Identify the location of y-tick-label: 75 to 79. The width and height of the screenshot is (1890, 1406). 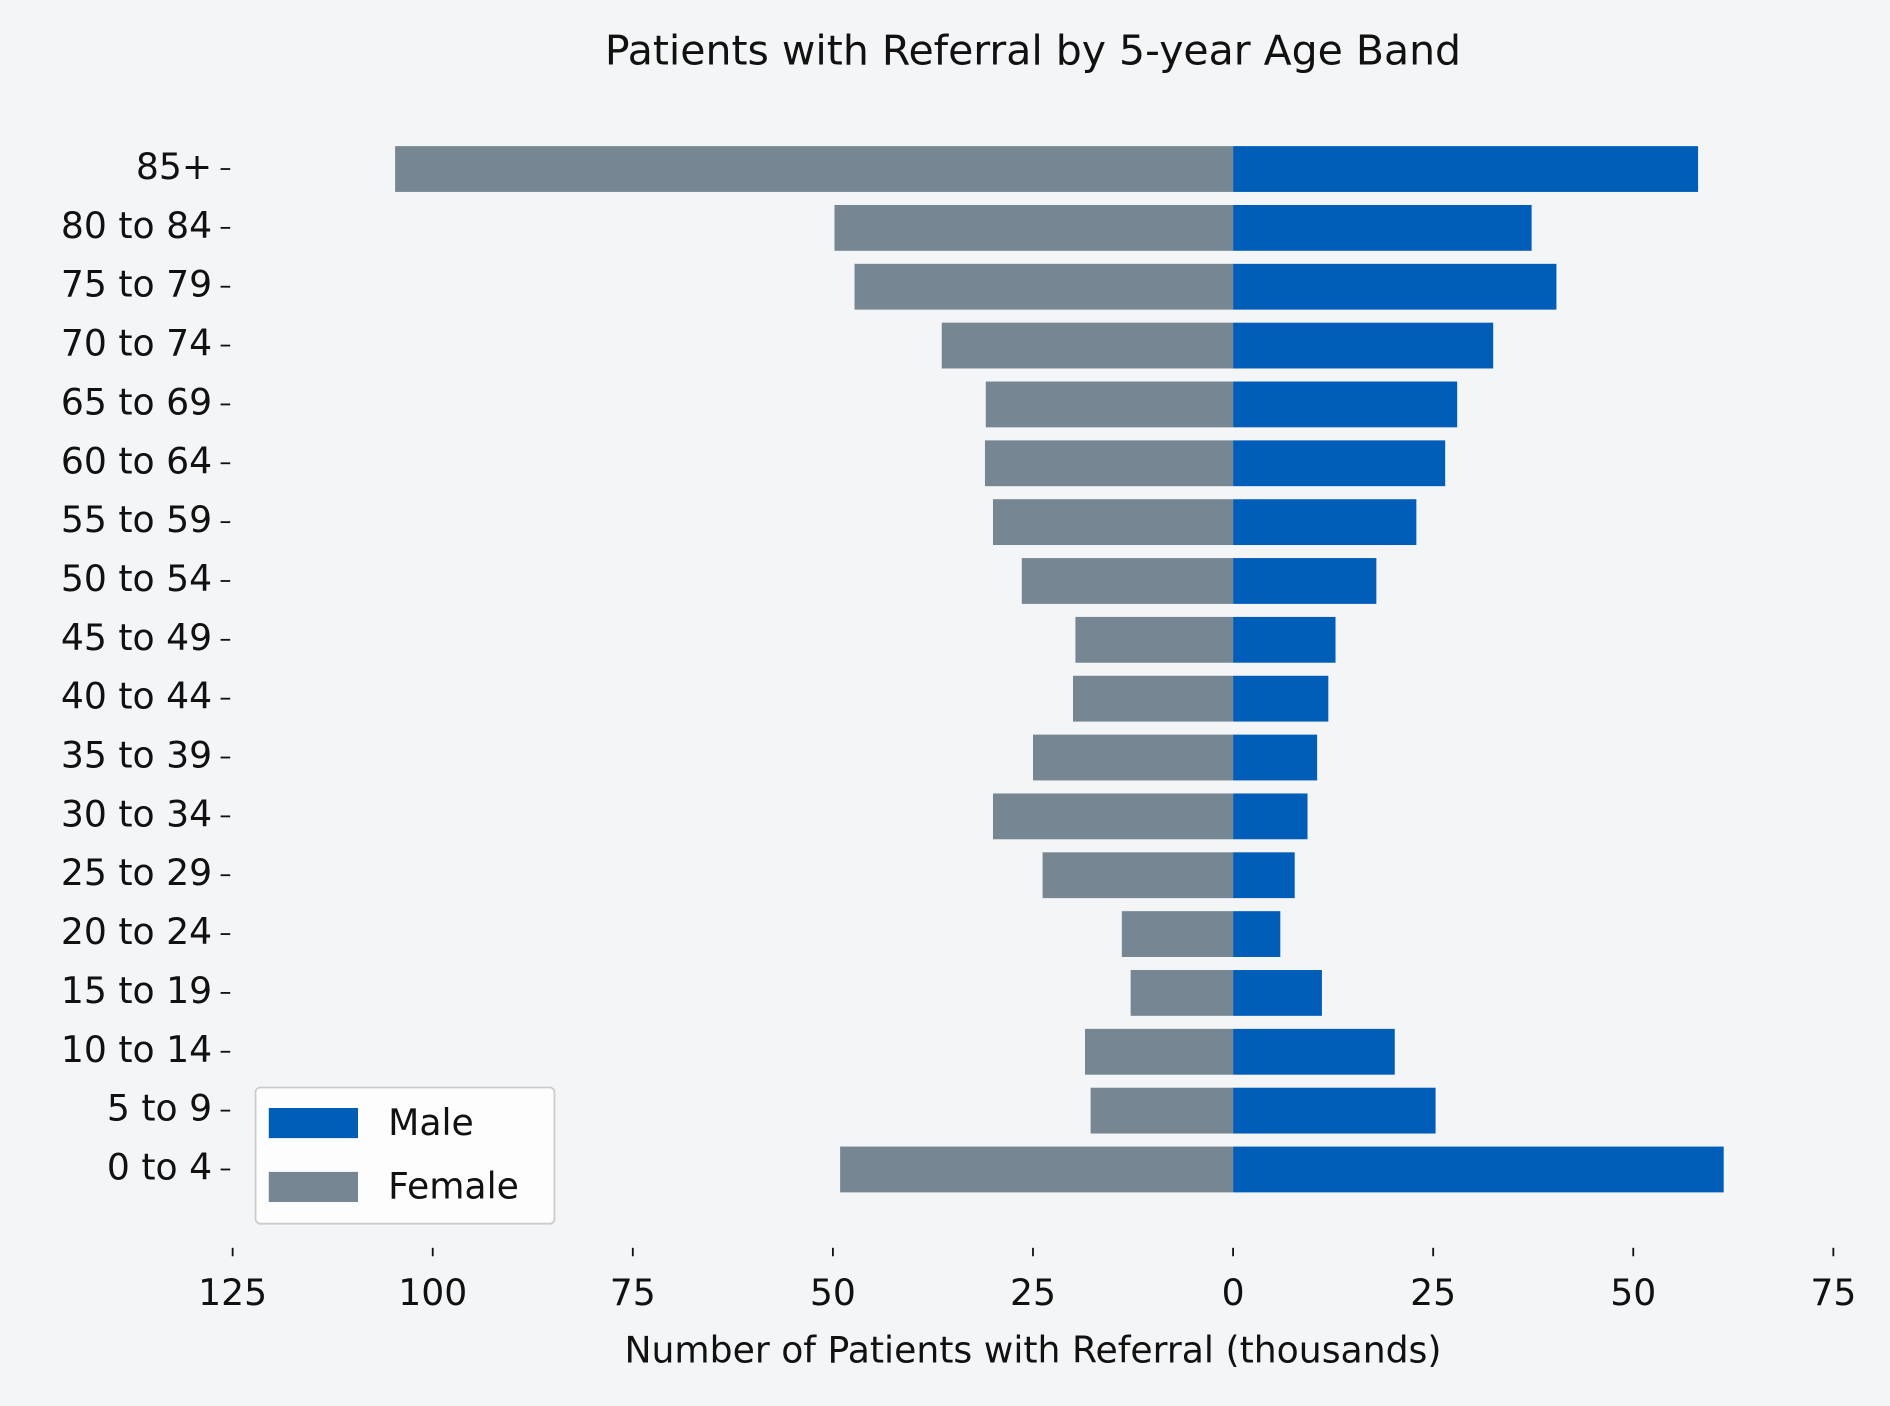
(136, 284).